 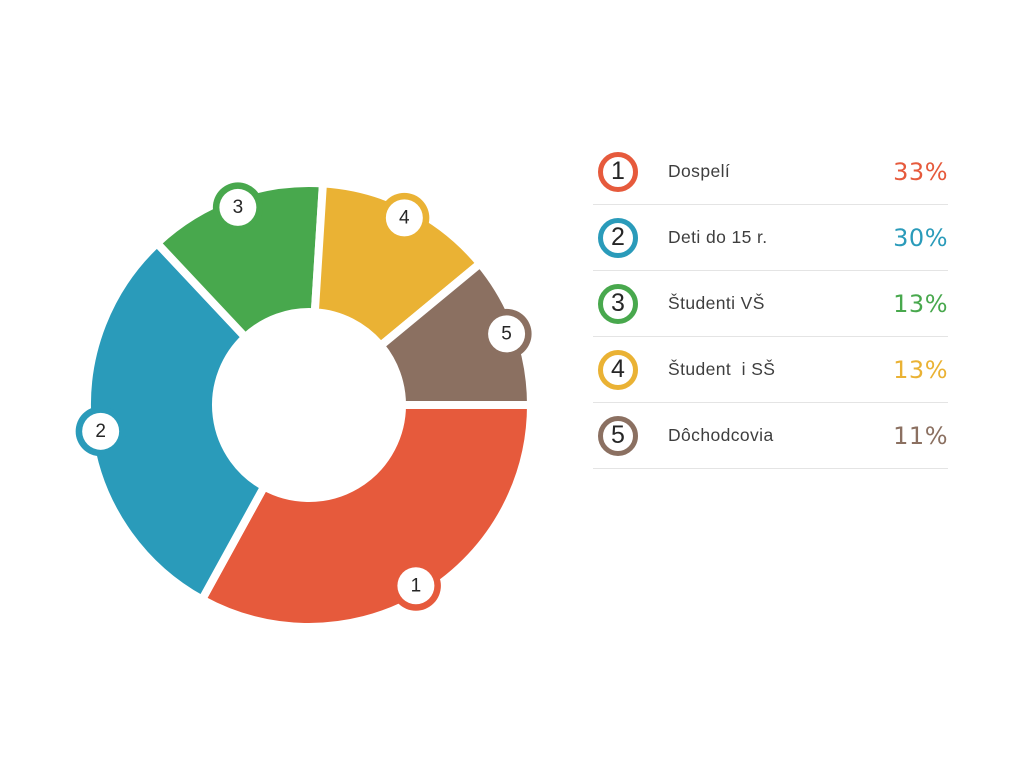 I want to click on segment-badge-number: 1, so click(x=416, y=585).